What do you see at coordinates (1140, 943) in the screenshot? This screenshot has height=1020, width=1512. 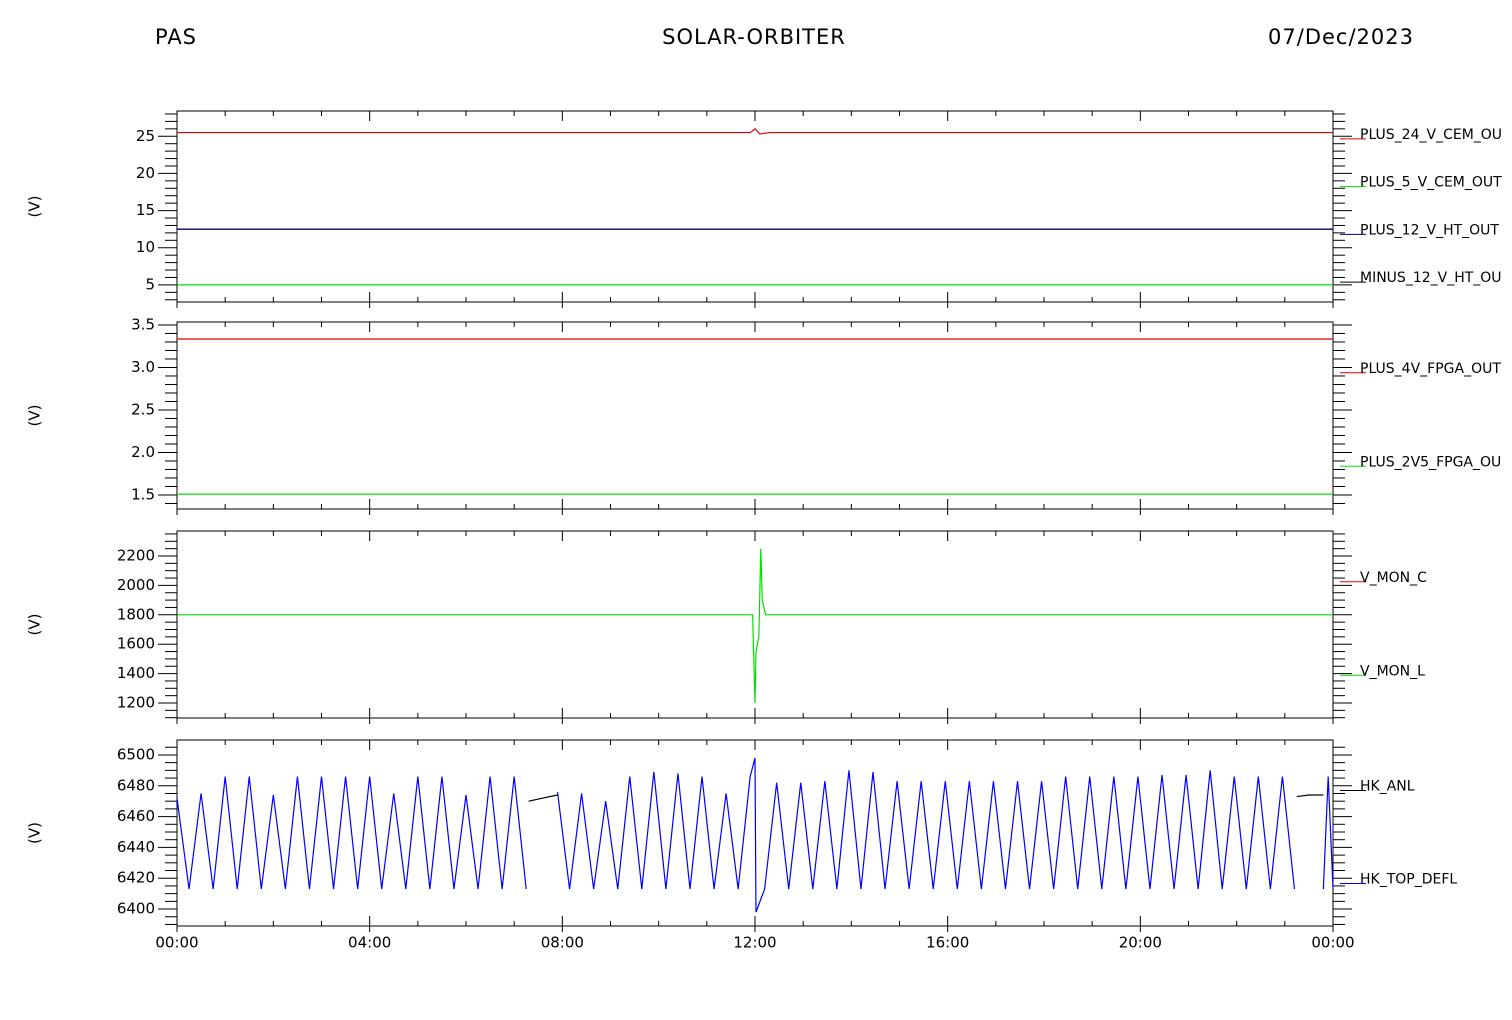 I see `x-tick-label: 20:00` at bounding box center [1140, 943].